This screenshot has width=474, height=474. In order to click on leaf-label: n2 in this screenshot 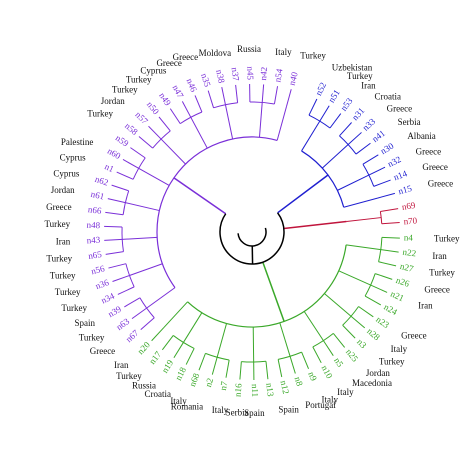, I will do `click(209, 382)`.